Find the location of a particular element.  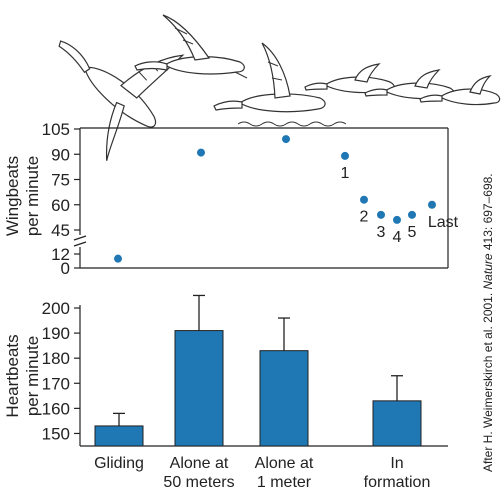

wingbeats-point-label: 1 is located at coordinates (345, 173).